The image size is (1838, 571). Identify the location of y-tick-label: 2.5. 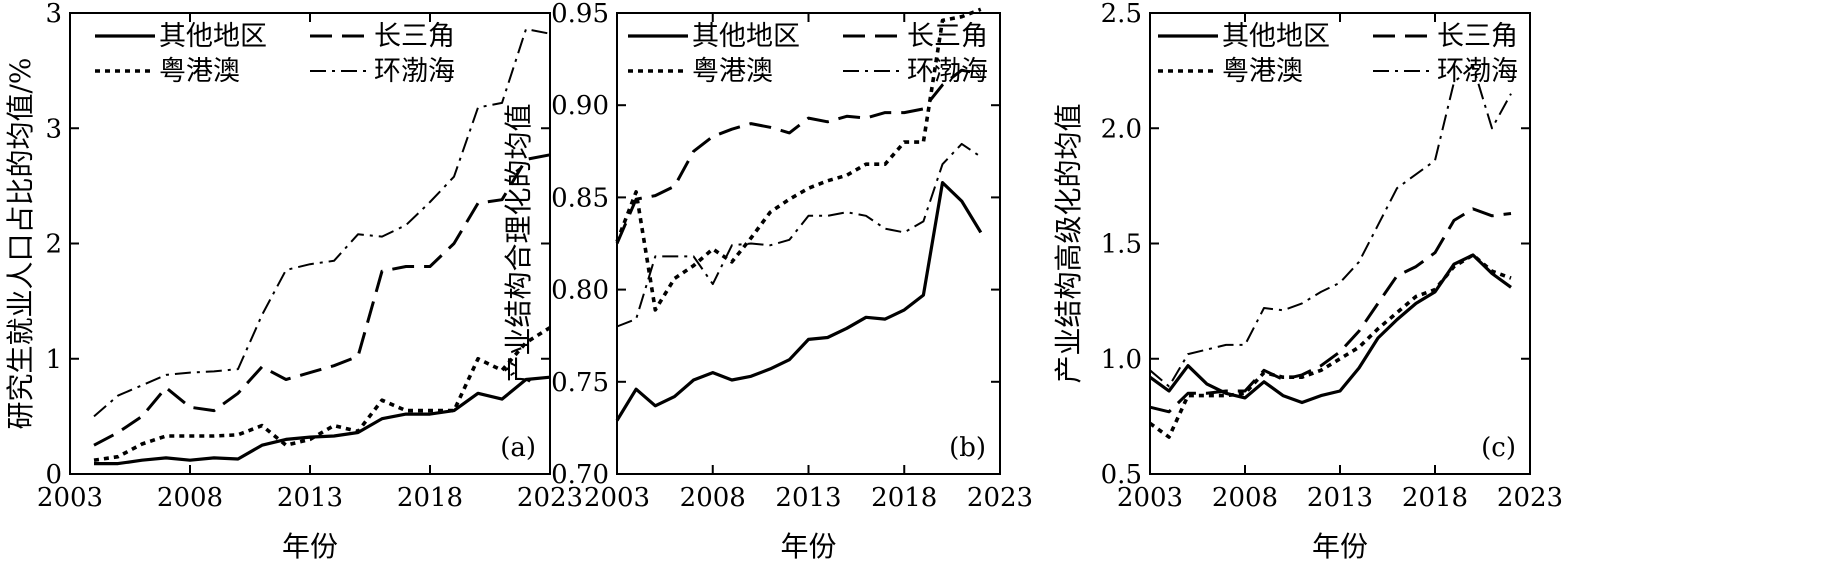
(1121, 14).